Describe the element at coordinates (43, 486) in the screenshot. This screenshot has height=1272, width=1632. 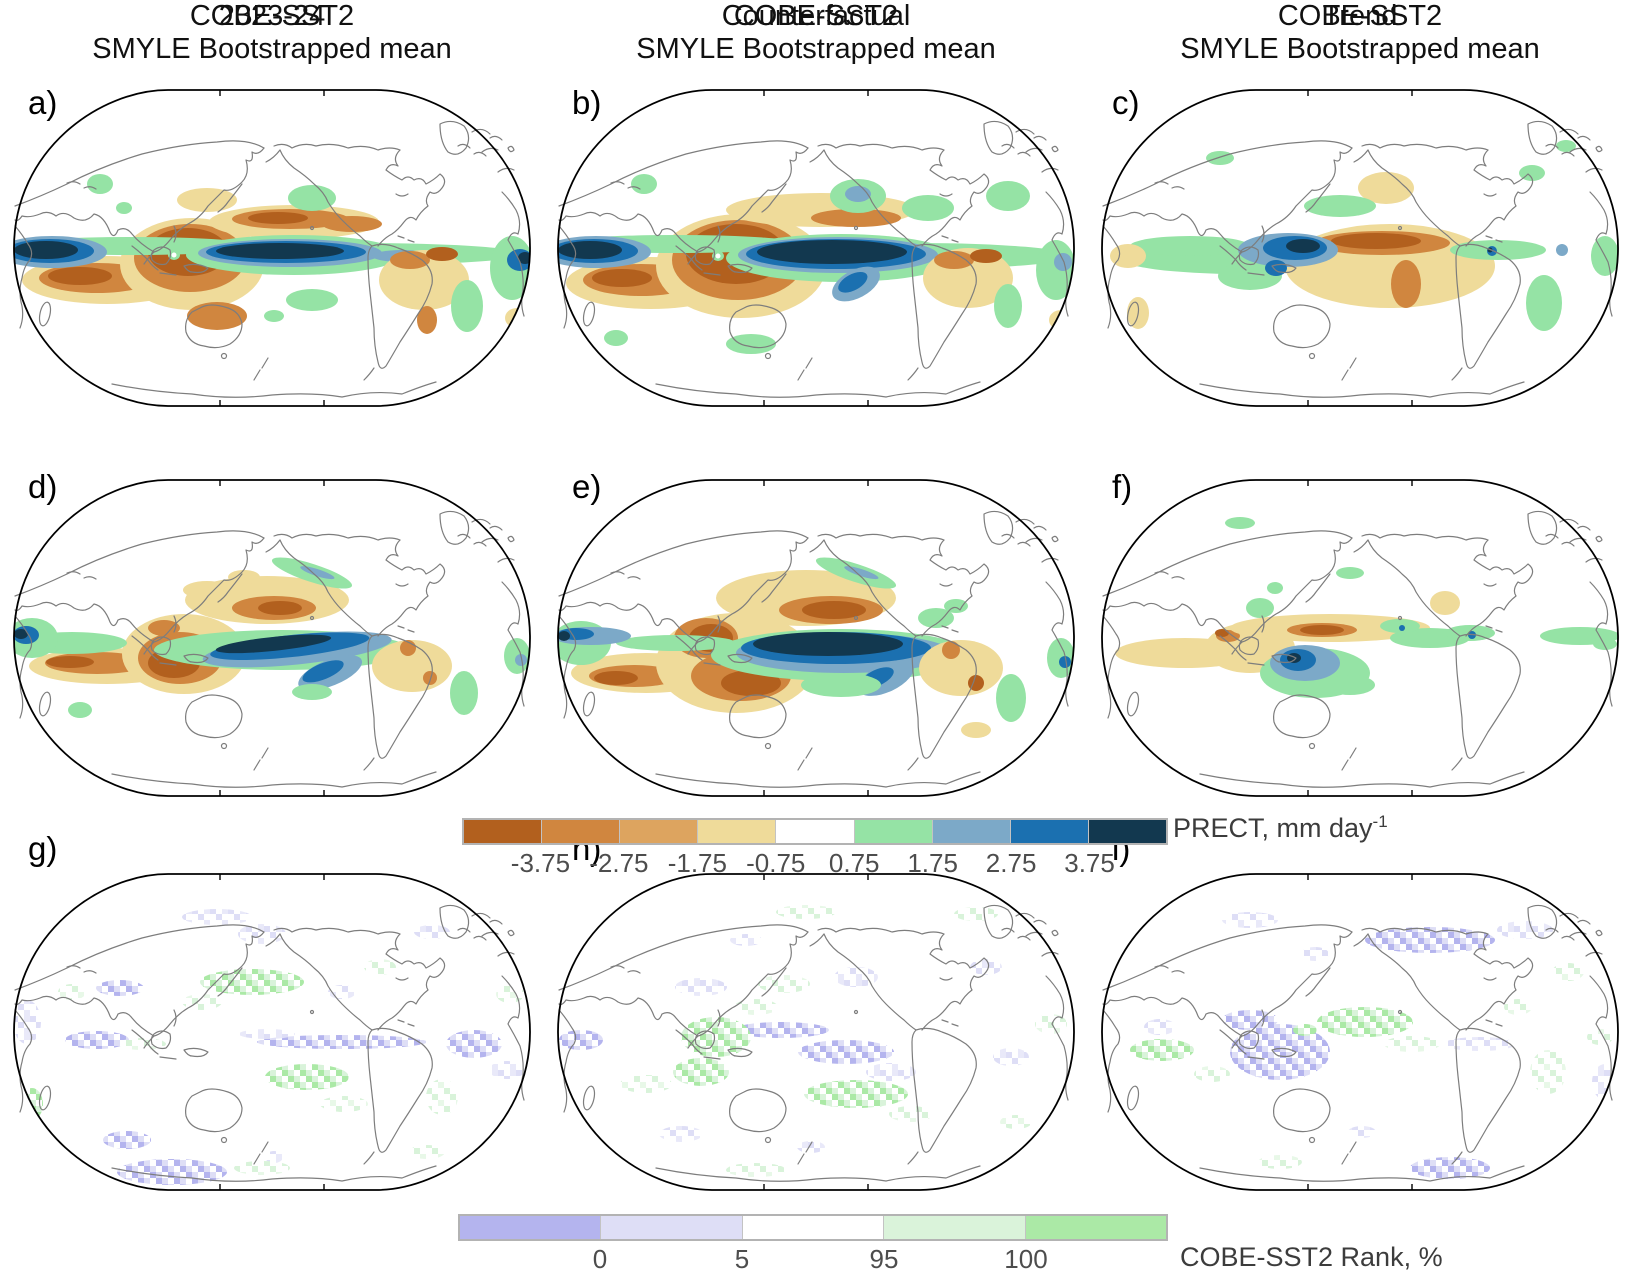
I see `panel-label-d: d)` at that location.